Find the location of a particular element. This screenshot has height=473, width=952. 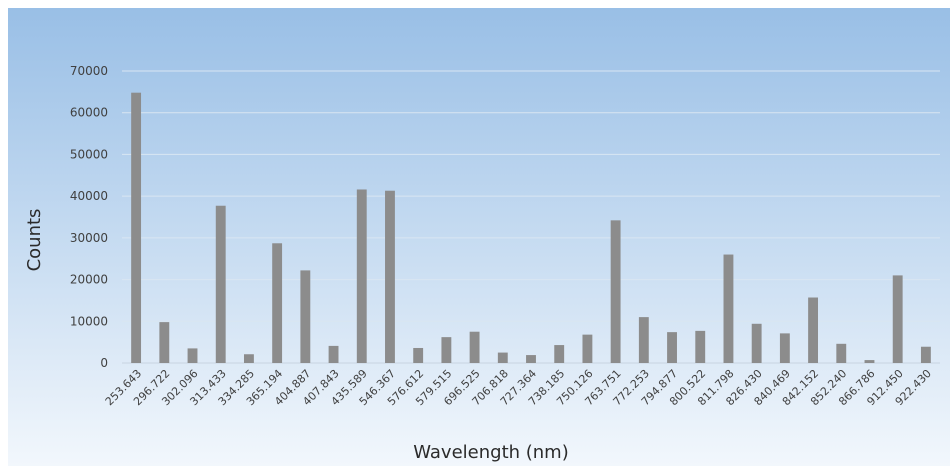

x-axis-label: Wavelength (nm) is located at coordinates (491, 452).